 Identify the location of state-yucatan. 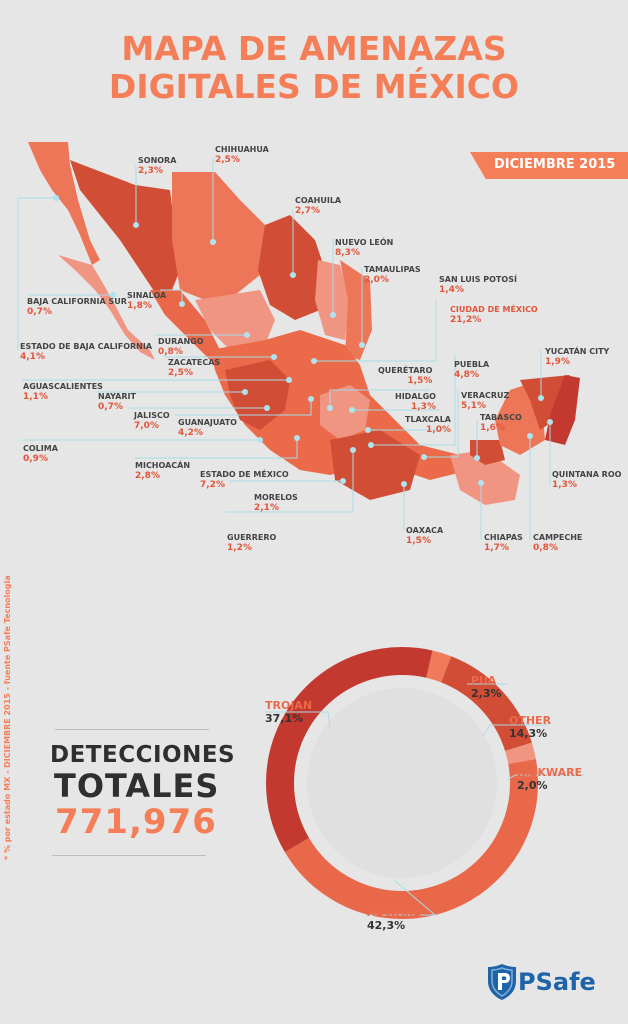
(545, 402).